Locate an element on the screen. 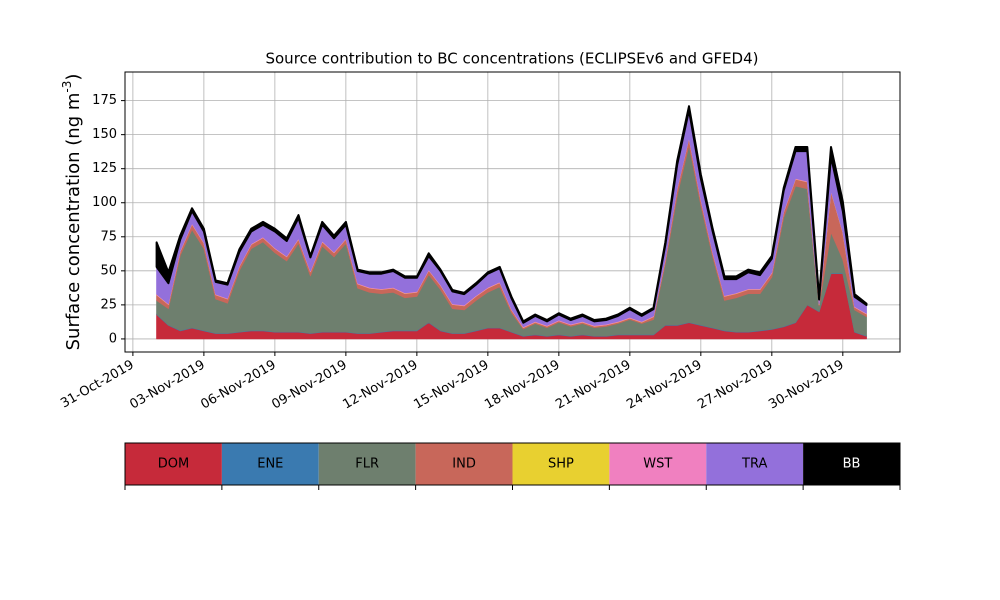 This screenshot has width=1000, height=600. legend-label: WST is located at coordinates (657, 464).